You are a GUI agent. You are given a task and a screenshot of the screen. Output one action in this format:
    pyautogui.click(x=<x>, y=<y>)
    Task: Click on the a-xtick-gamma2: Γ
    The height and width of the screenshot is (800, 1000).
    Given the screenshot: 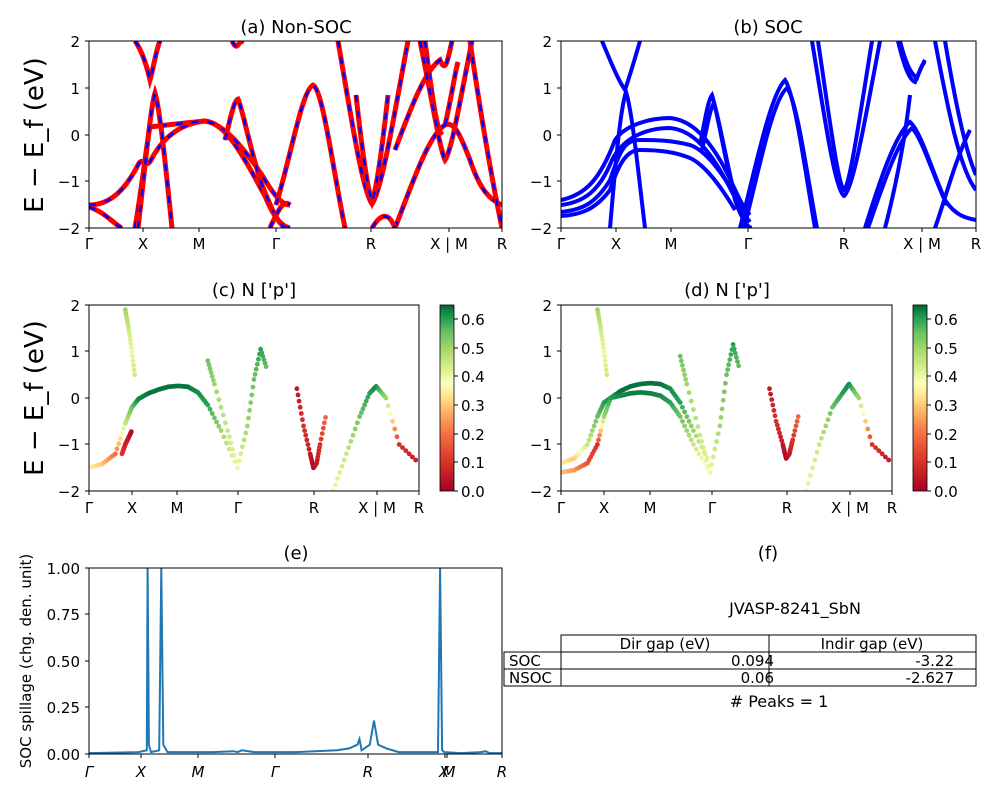 What is the action you would take?
    pyautogui.click(x=276, y=244)
    